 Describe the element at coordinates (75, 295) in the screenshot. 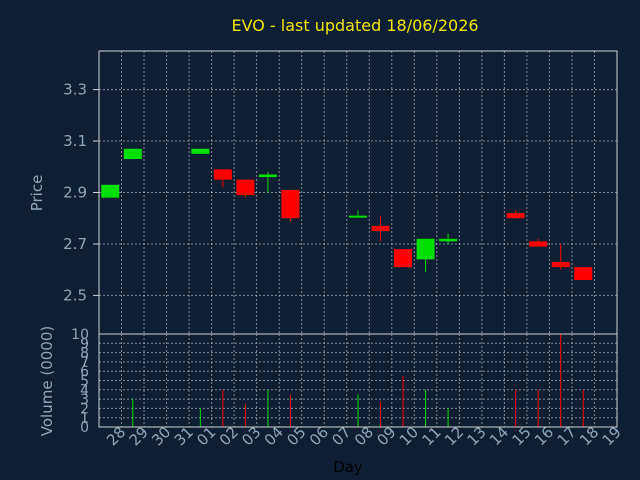

I see `price-tick-label: 2.5` at that location.